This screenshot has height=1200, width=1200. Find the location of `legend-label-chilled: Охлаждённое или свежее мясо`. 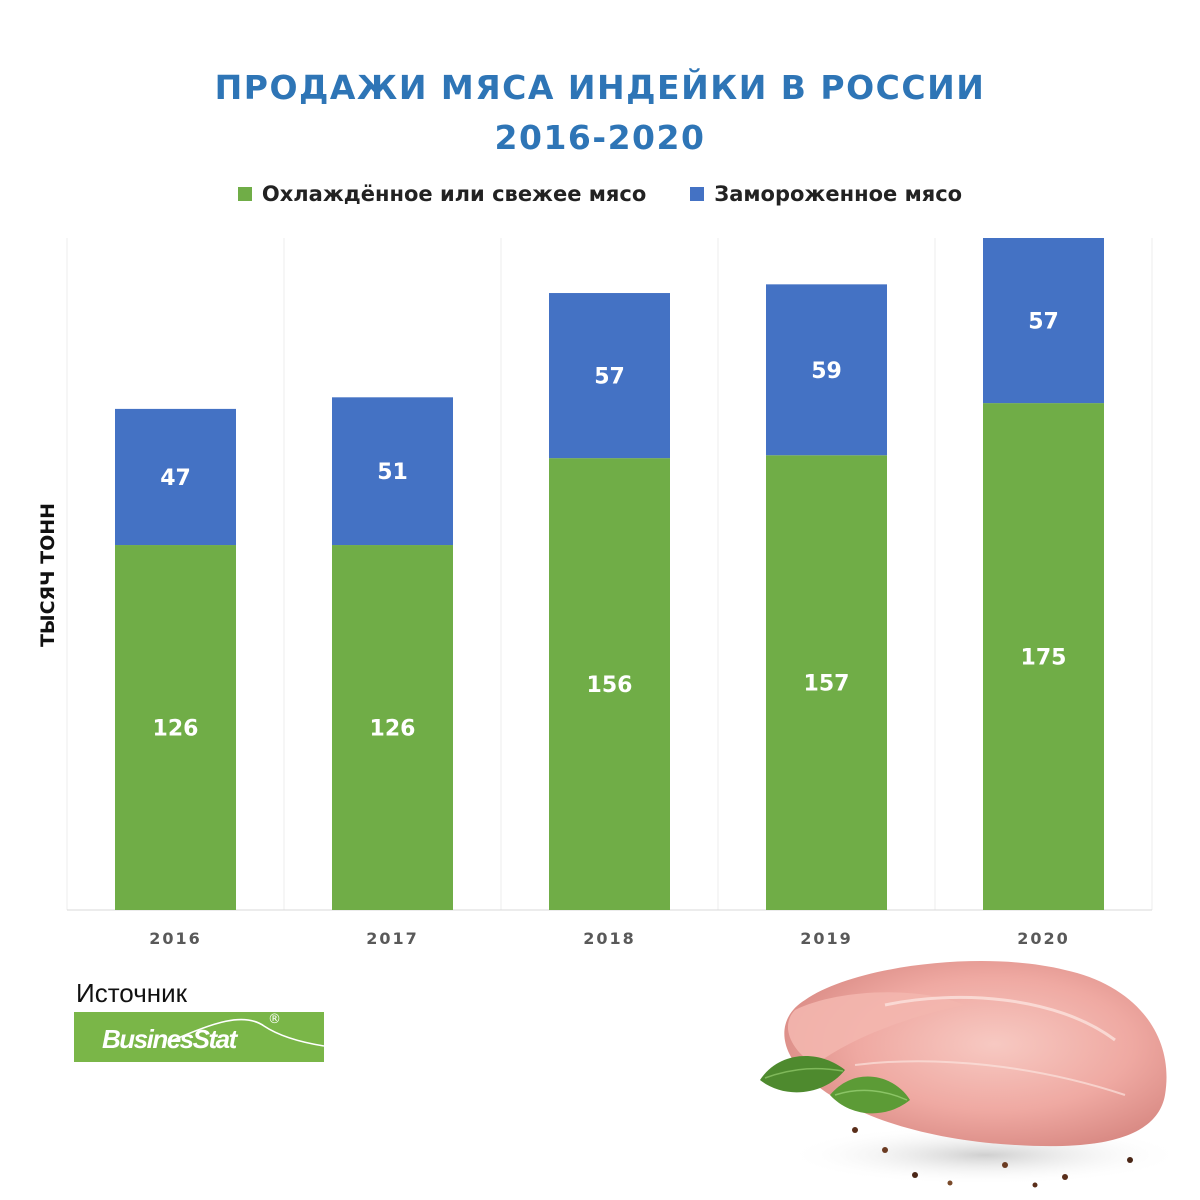

legend-label-chilled: Охлаждённое или свежее мясо is located at coordinates (454, 194).